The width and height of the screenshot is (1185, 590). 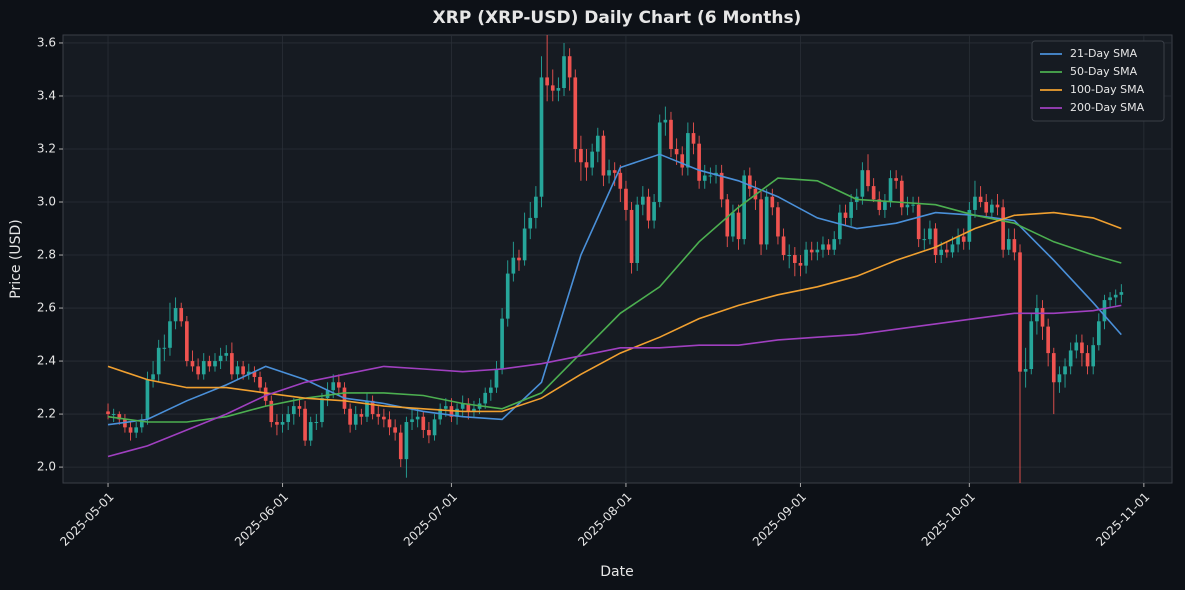 I want to click on legend-label: 200-Day SMA, so click(x=1107, y=107).